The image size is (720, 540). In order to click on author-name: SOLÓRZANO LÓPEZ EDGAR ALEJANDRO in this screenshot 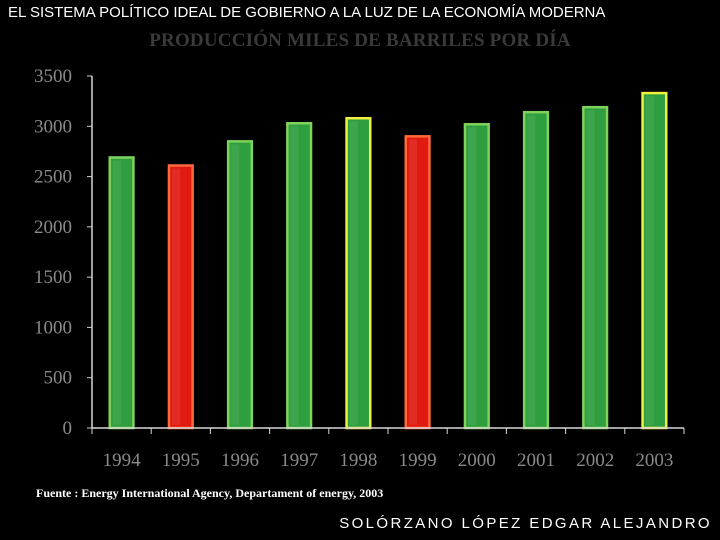, I will do `click(525, 523)`.